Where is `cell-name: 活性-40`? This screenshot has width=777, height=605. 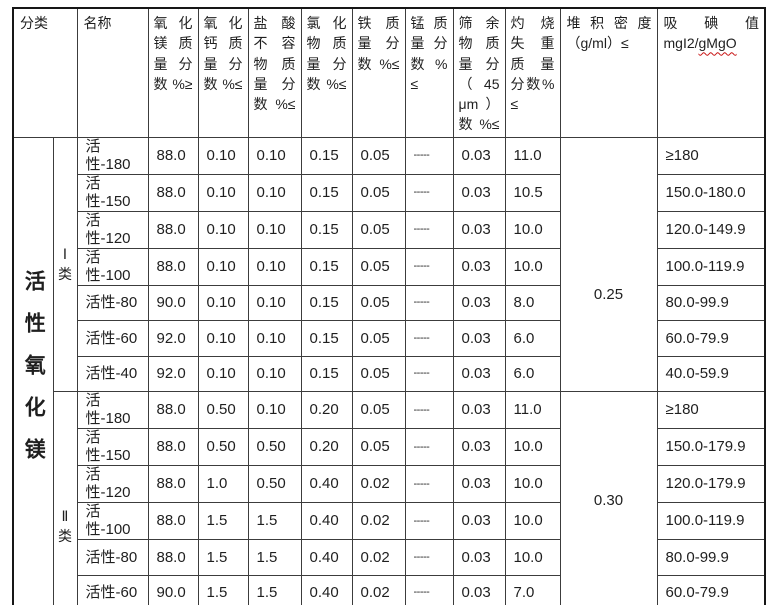 cell-name: 活性-40 is located at coordinates (112, 374).